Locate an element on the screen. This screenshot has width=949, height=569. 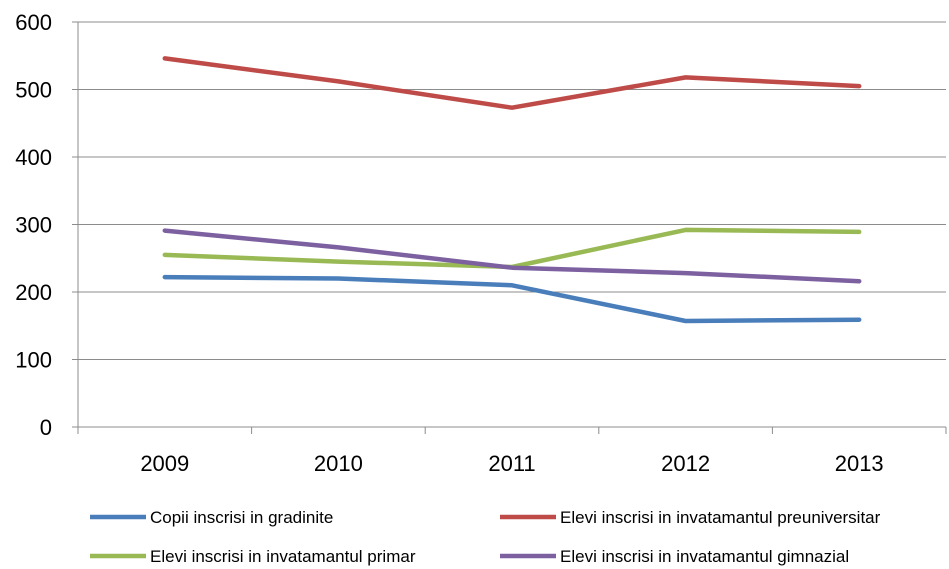
y-tick-label: 0 is located at coordinates (46, 427).